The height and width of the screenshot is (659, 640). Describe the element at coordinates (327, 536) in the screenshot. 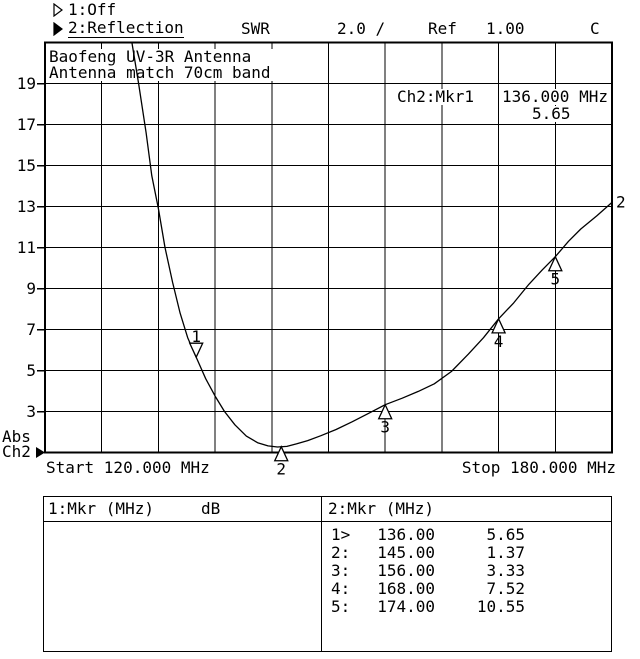

I see `marker-table-row: 1> 136.00 5.65` at that location.